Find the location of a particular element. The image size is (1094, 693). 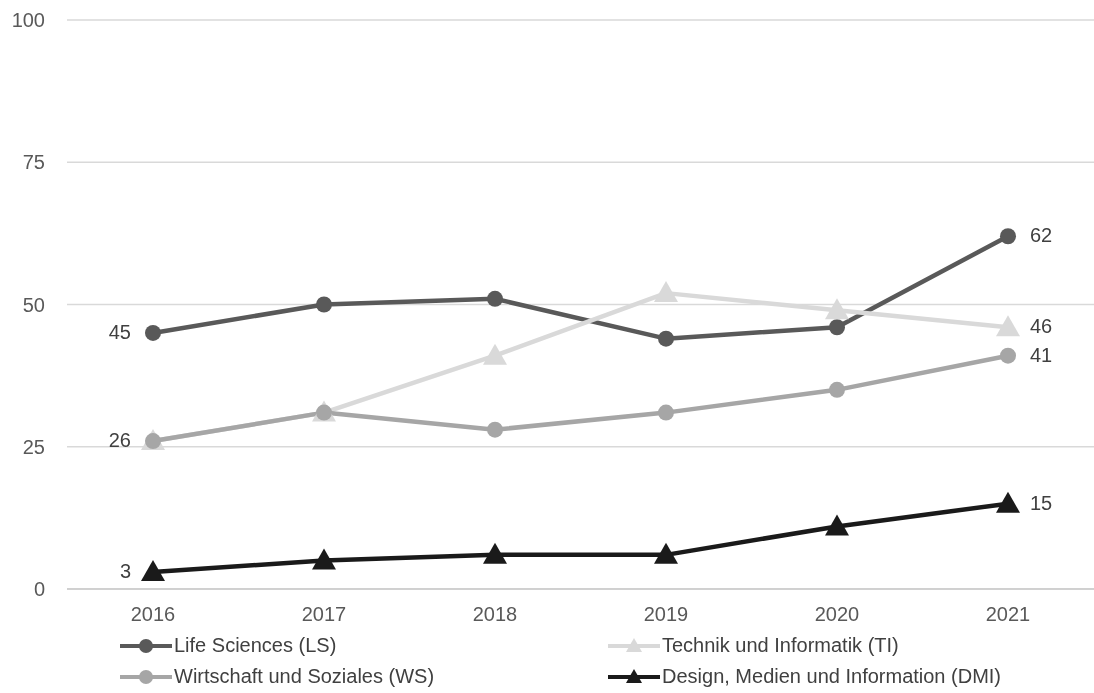

legend-label: Technik und Informatik (TI) is located at coordinates (780, 645).